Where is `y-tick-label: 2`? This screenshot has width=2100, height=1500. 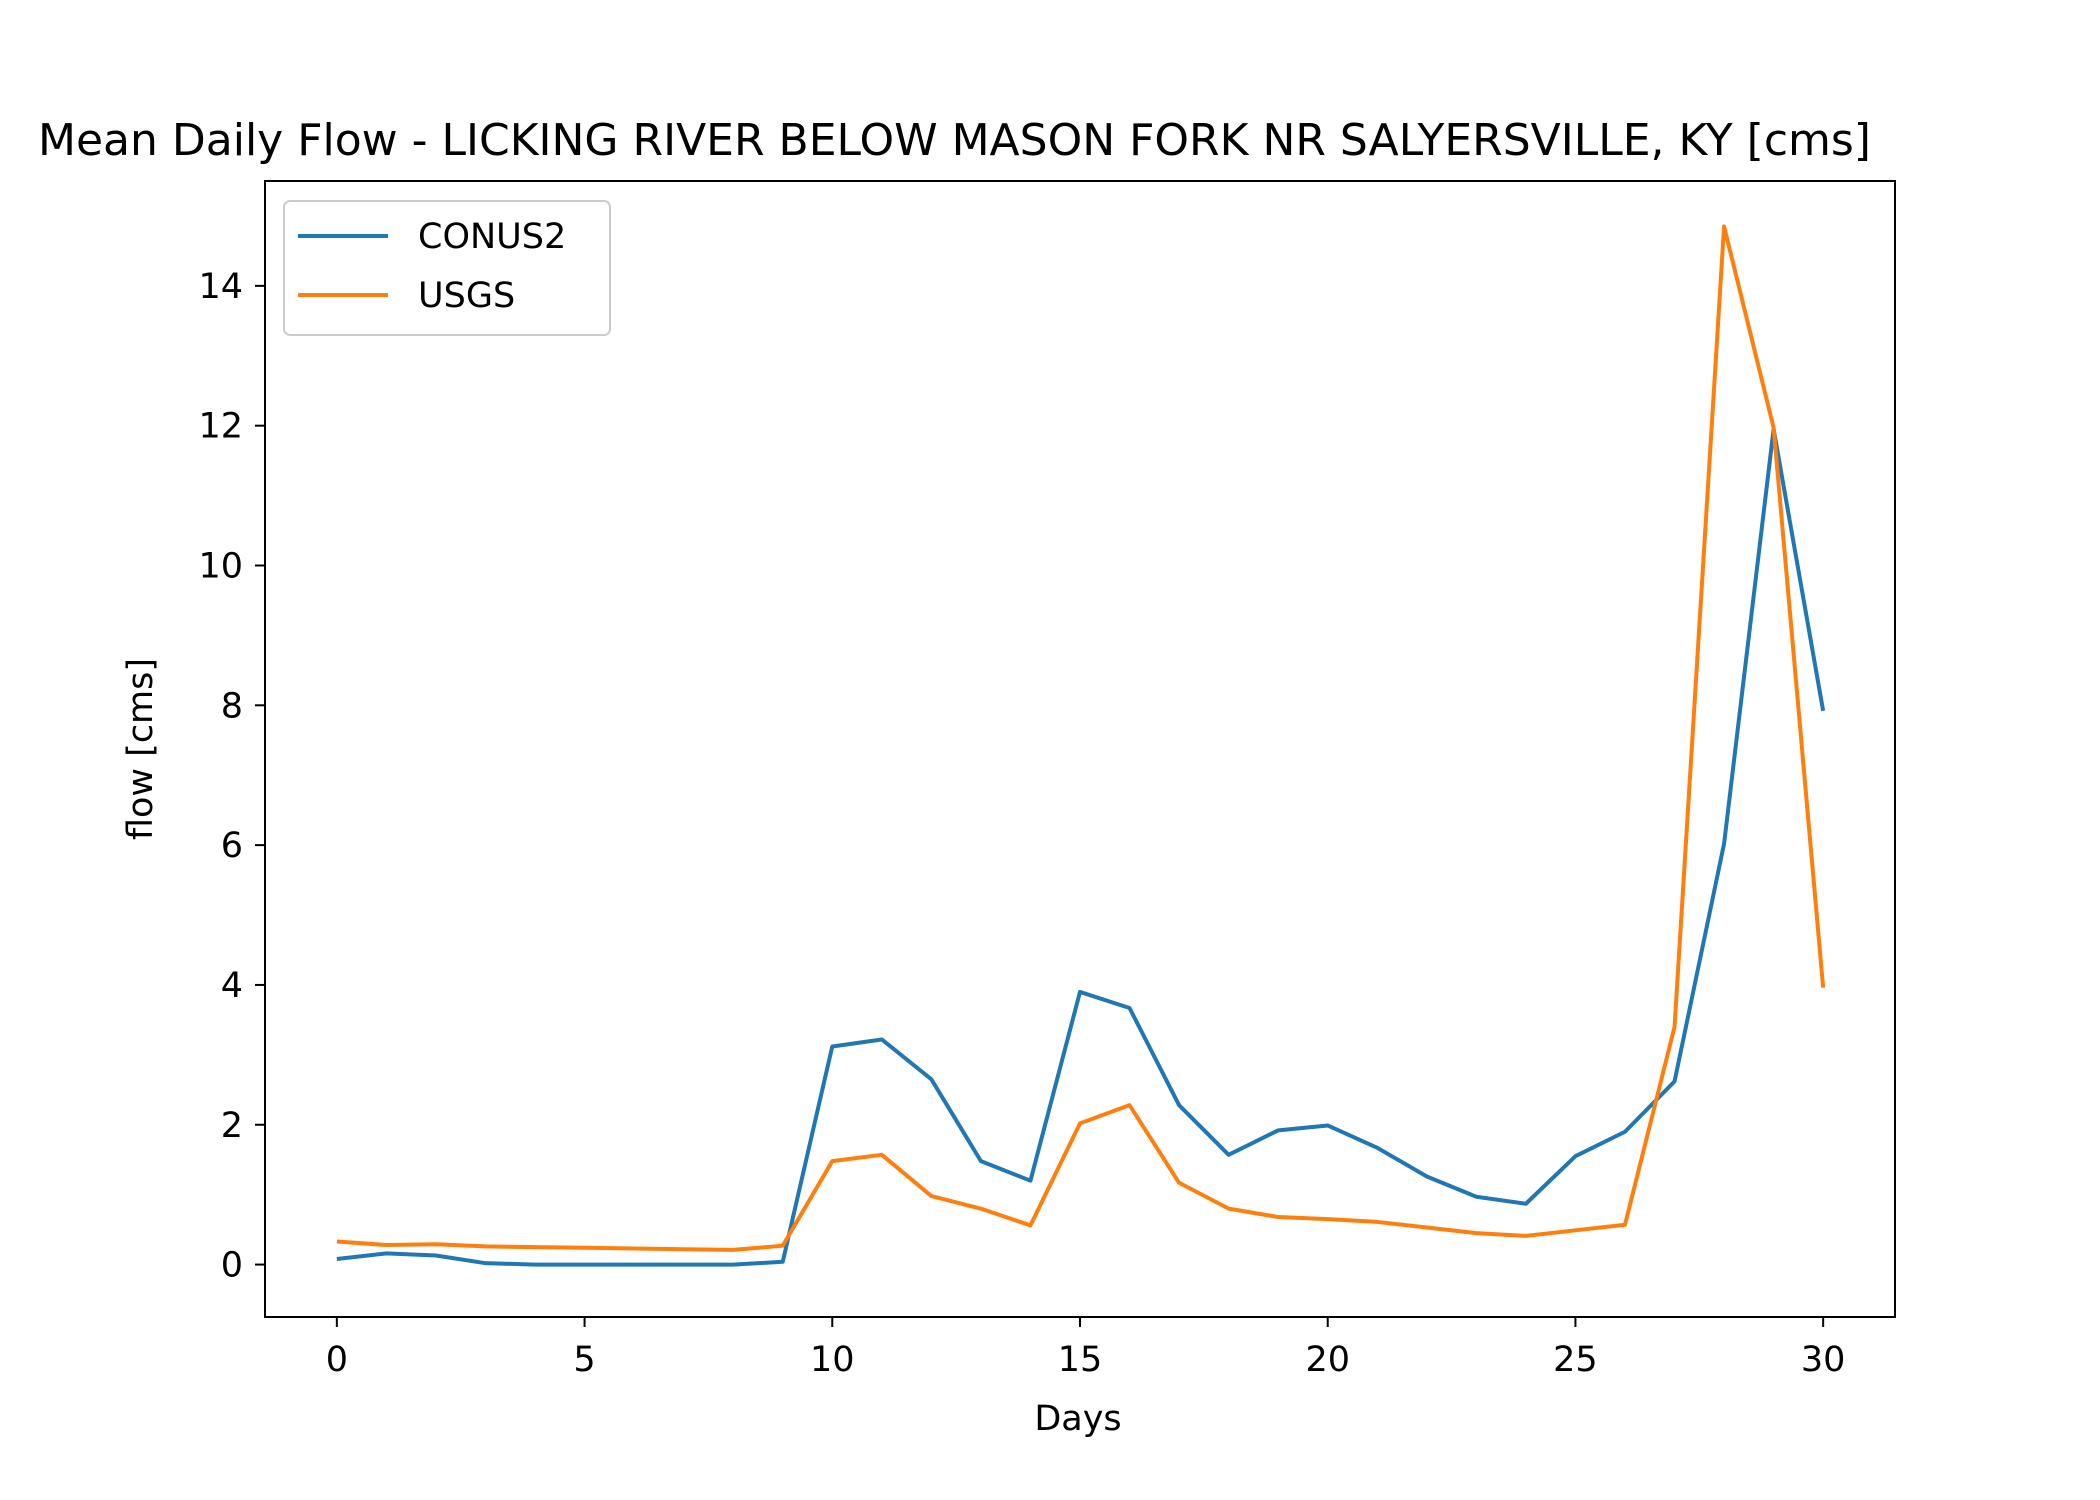 y-tick-label: 2 is located at coordinates (232, 1126).